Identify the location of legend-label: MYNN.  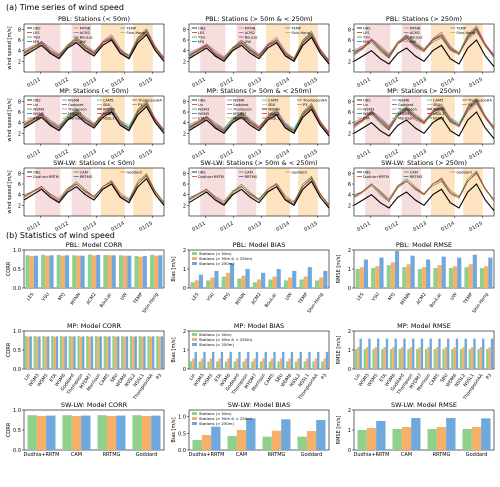
(415, 29).